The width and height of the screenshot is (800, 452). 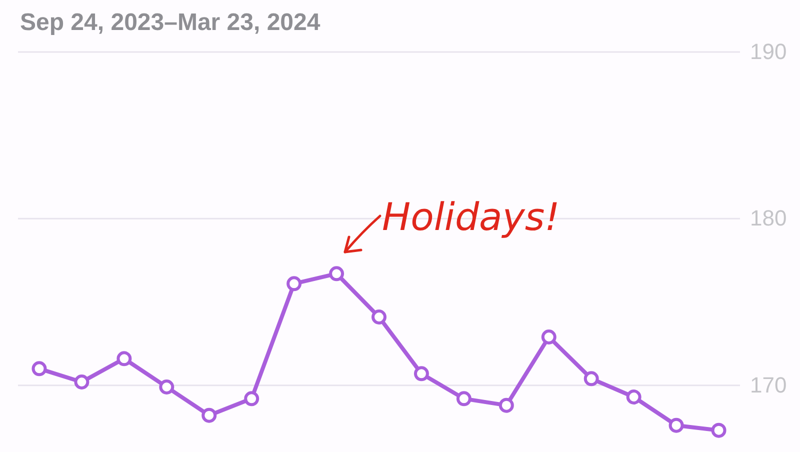 What do you see at coordinates (471, 217) in the screenshot?
I see `annotation: Holidays!` at bounding box center [471, 217].